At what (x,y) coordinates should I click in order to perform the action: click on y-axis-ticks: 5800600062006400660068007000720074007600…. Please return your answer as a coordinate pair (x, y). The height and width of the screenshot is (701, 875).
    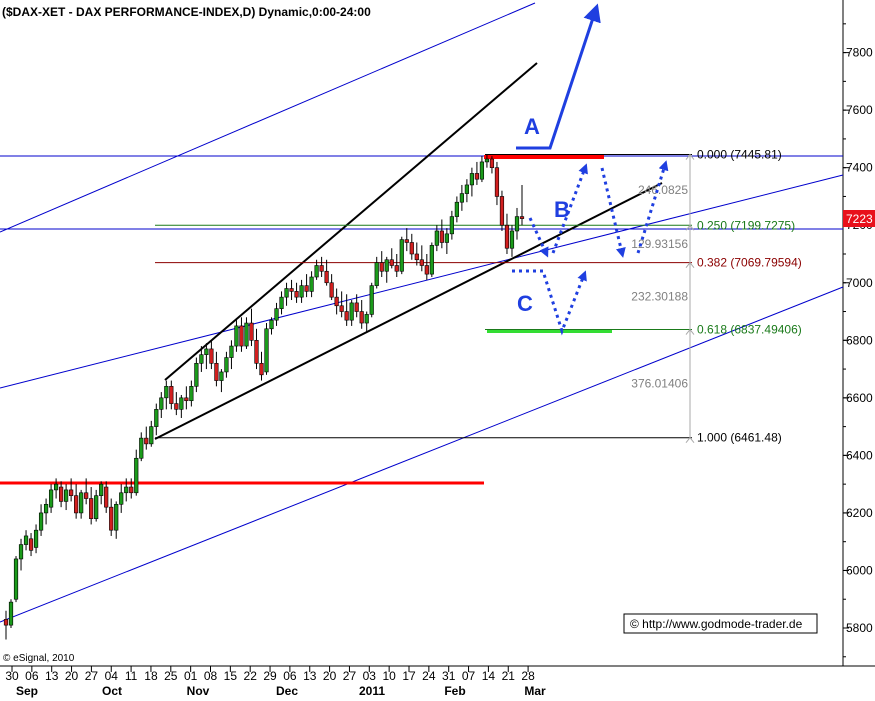
    Looking at the image, I should click on (858, 340).